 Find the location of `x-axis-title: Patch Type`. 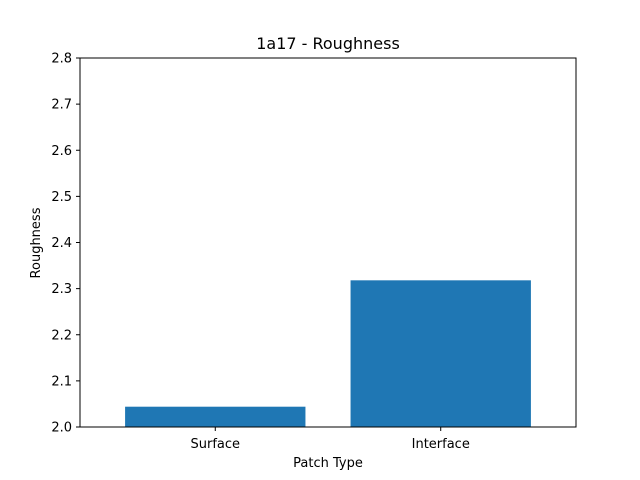

x-axis-title: Patch Type is located at coordinates (328, 463).